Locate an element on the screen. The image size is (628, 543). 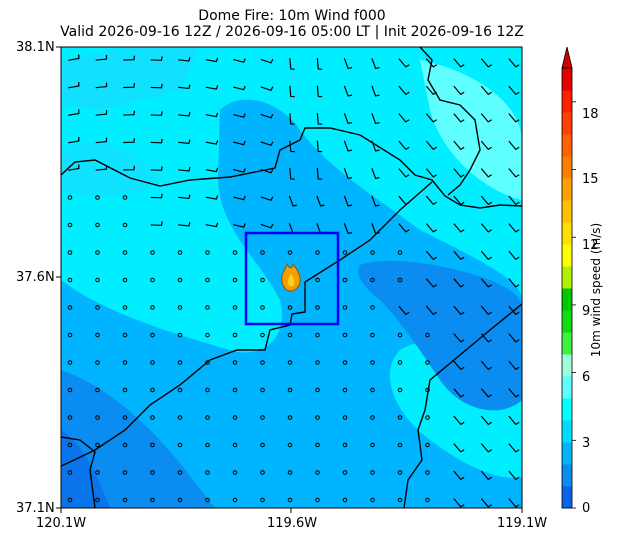
colorbar-extend-arrow is located at coordinates (567, 57).